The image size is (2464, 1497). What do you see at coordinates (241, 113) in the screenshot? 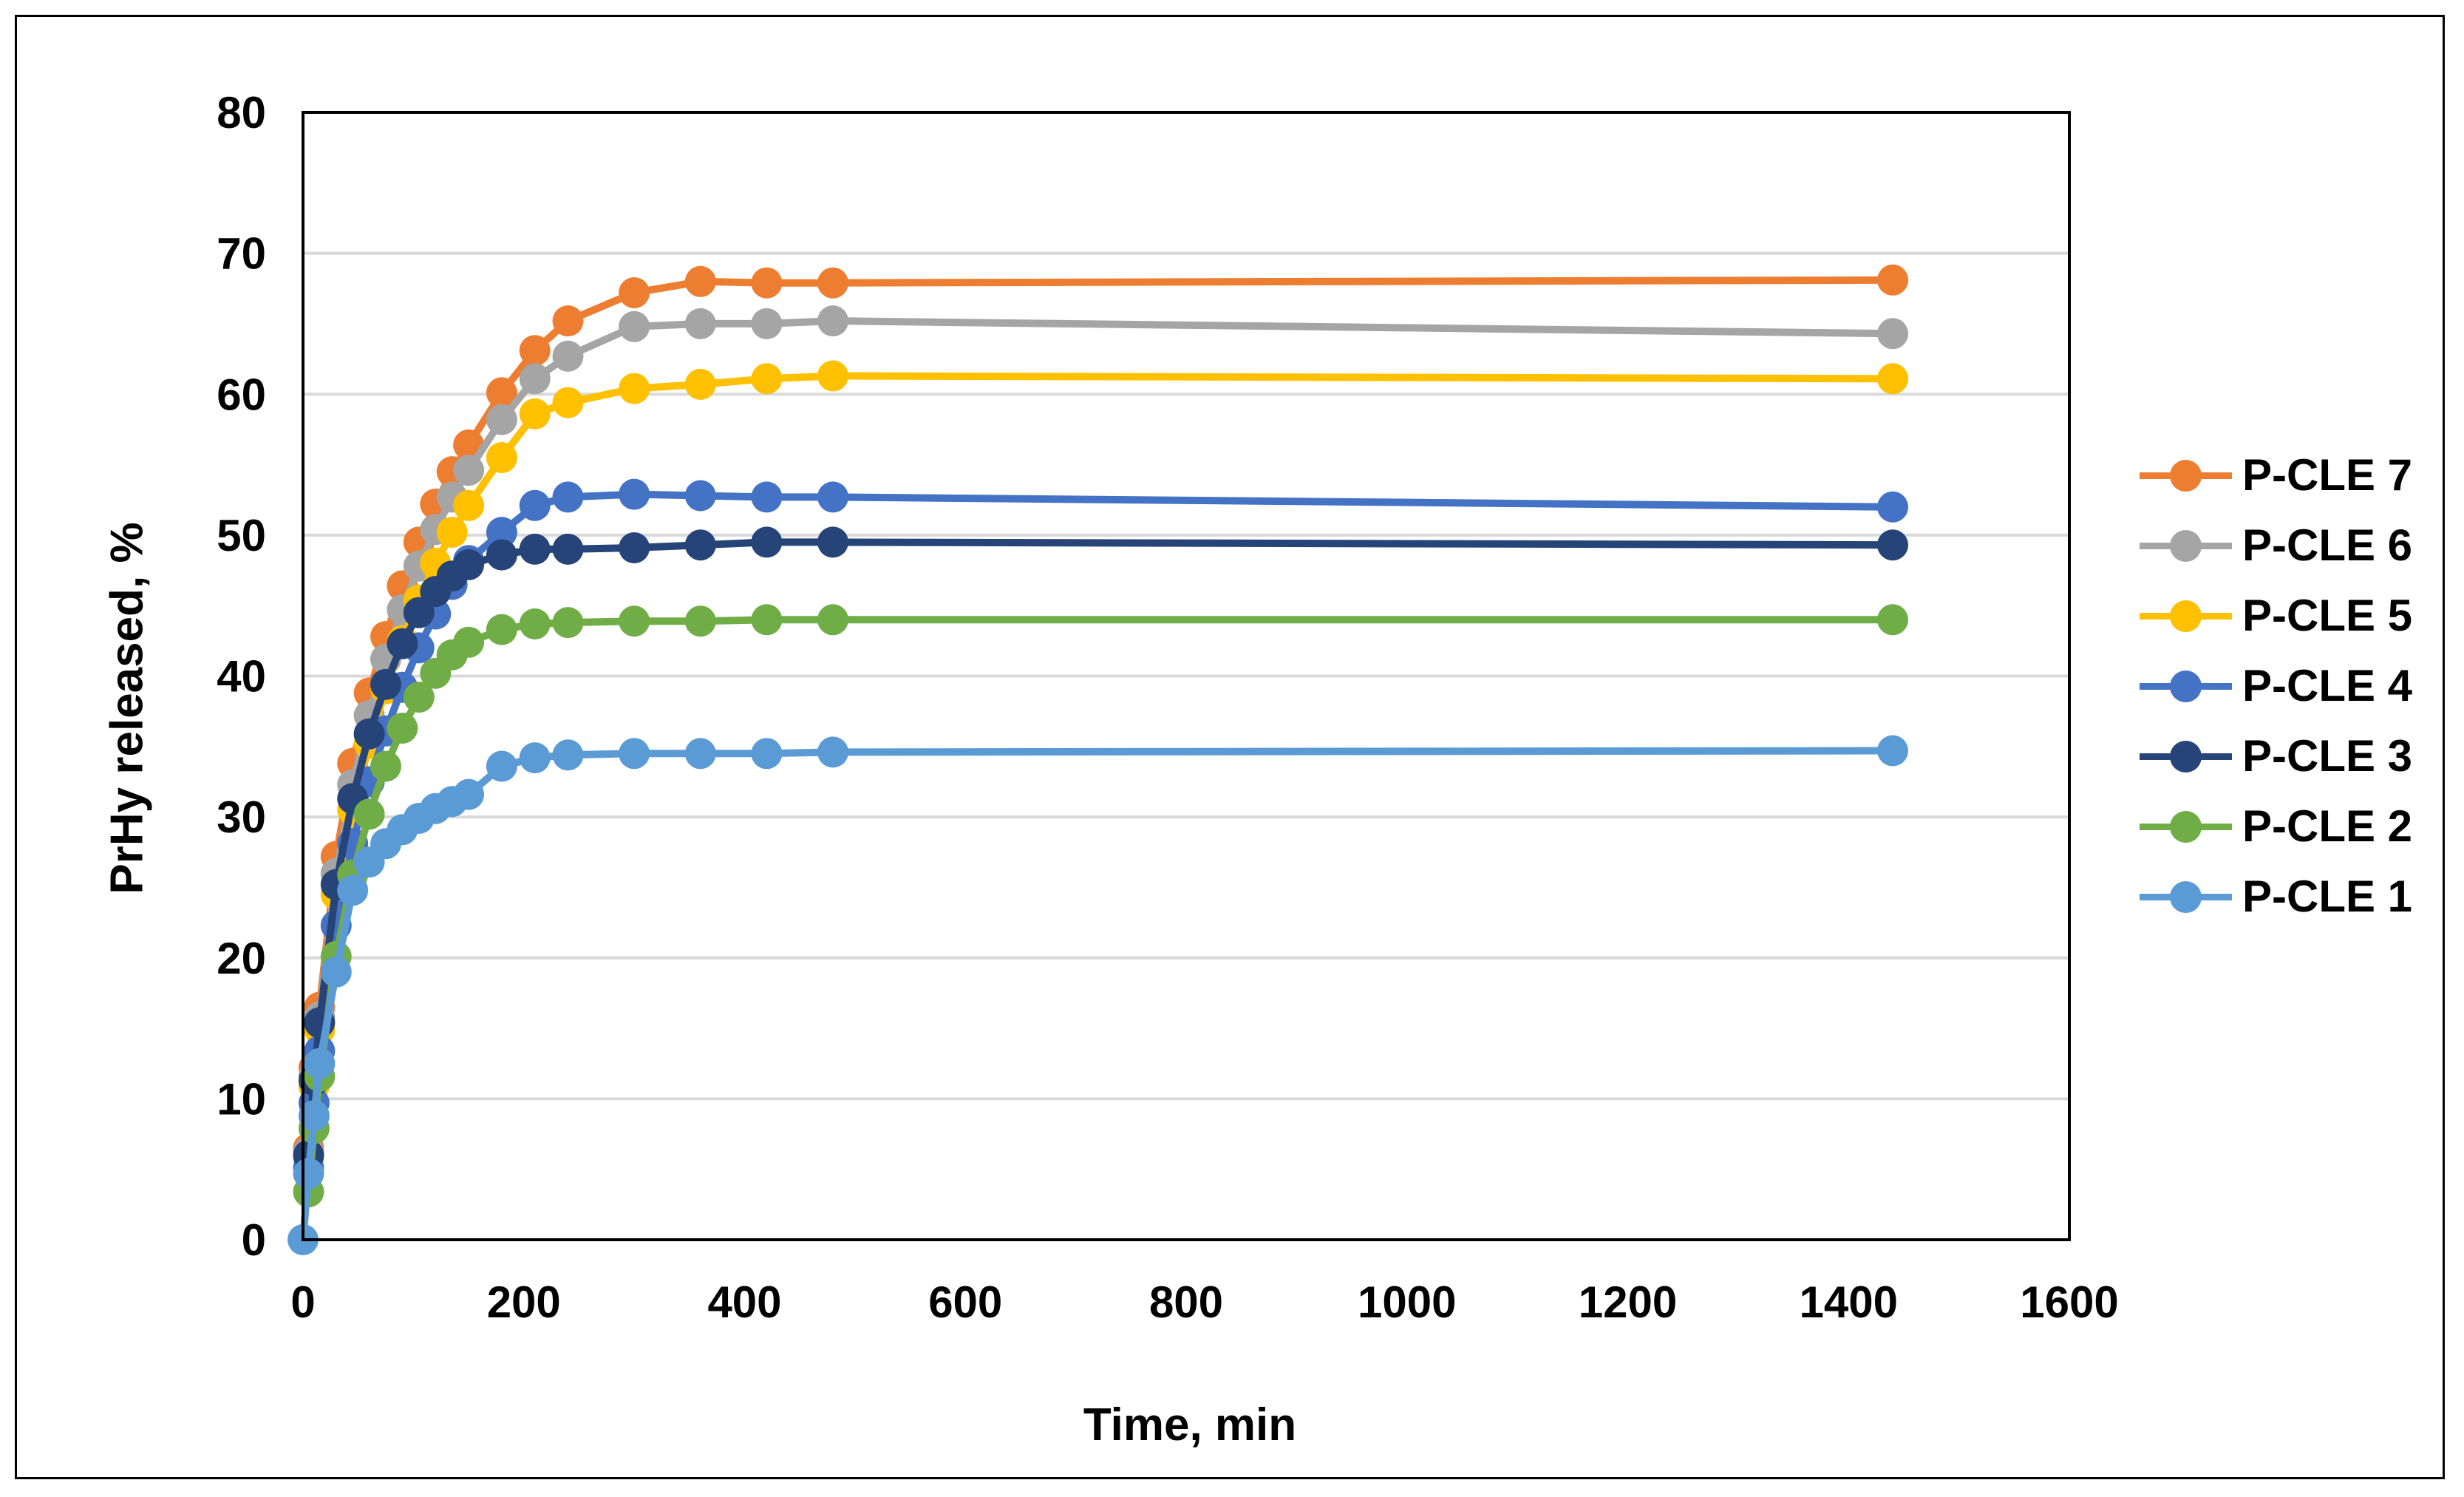
I see `y-tick-label-80: 80` at bounding box center [241, 113].